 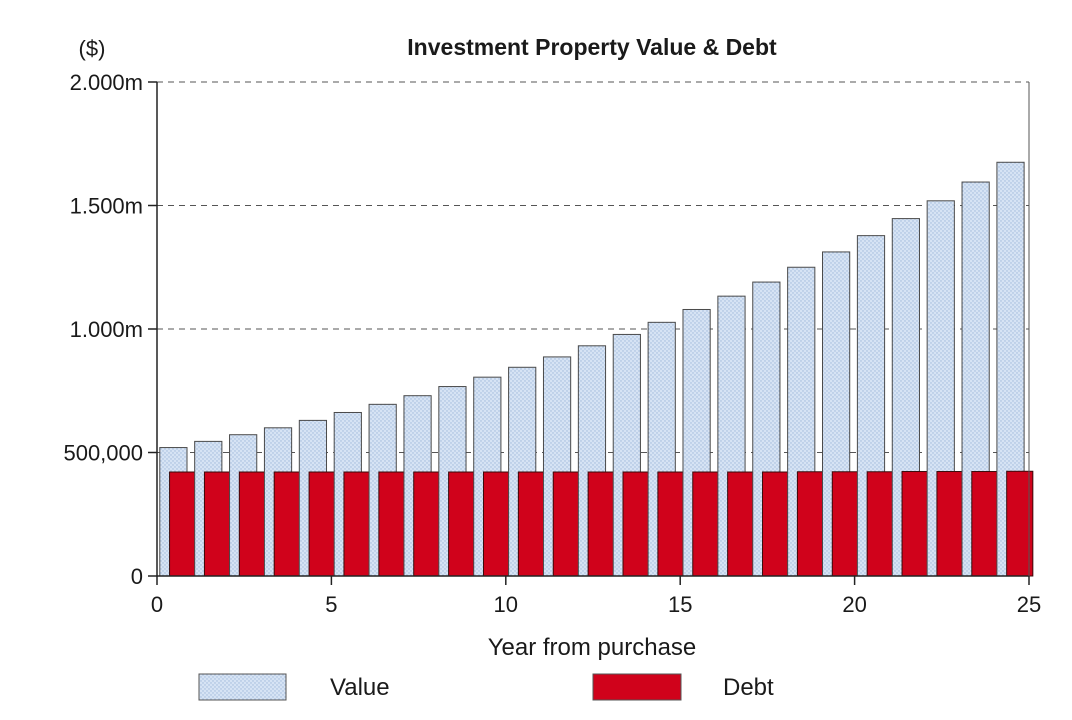 I want to click on y-tick-label: 0, so click(x=137, y=576).